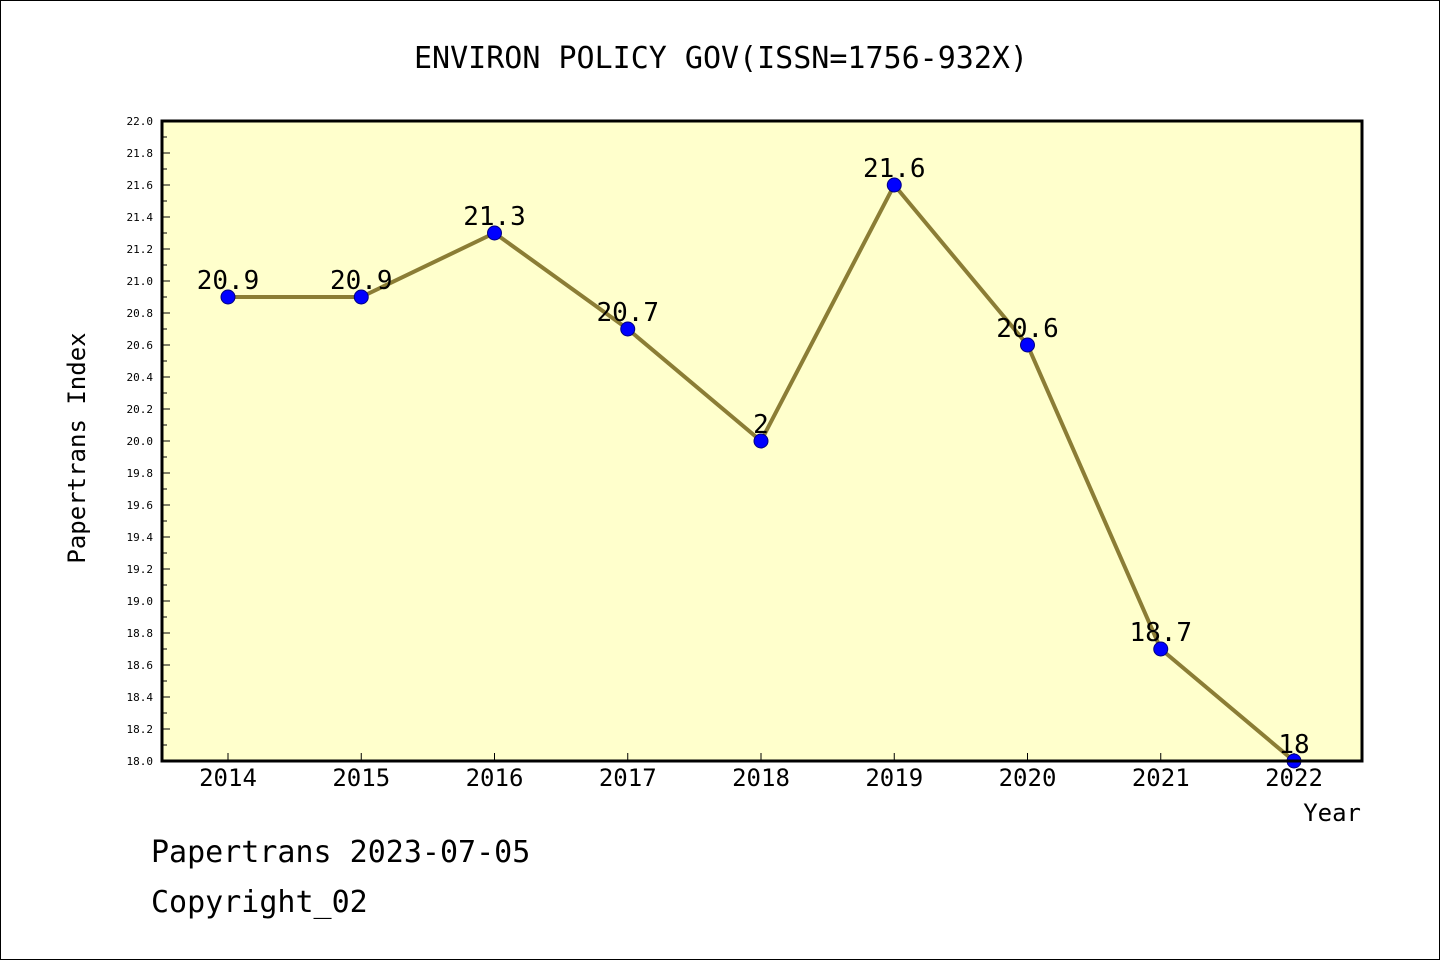  I want to click on y-tick-label: 20.6, so click(140, 345).